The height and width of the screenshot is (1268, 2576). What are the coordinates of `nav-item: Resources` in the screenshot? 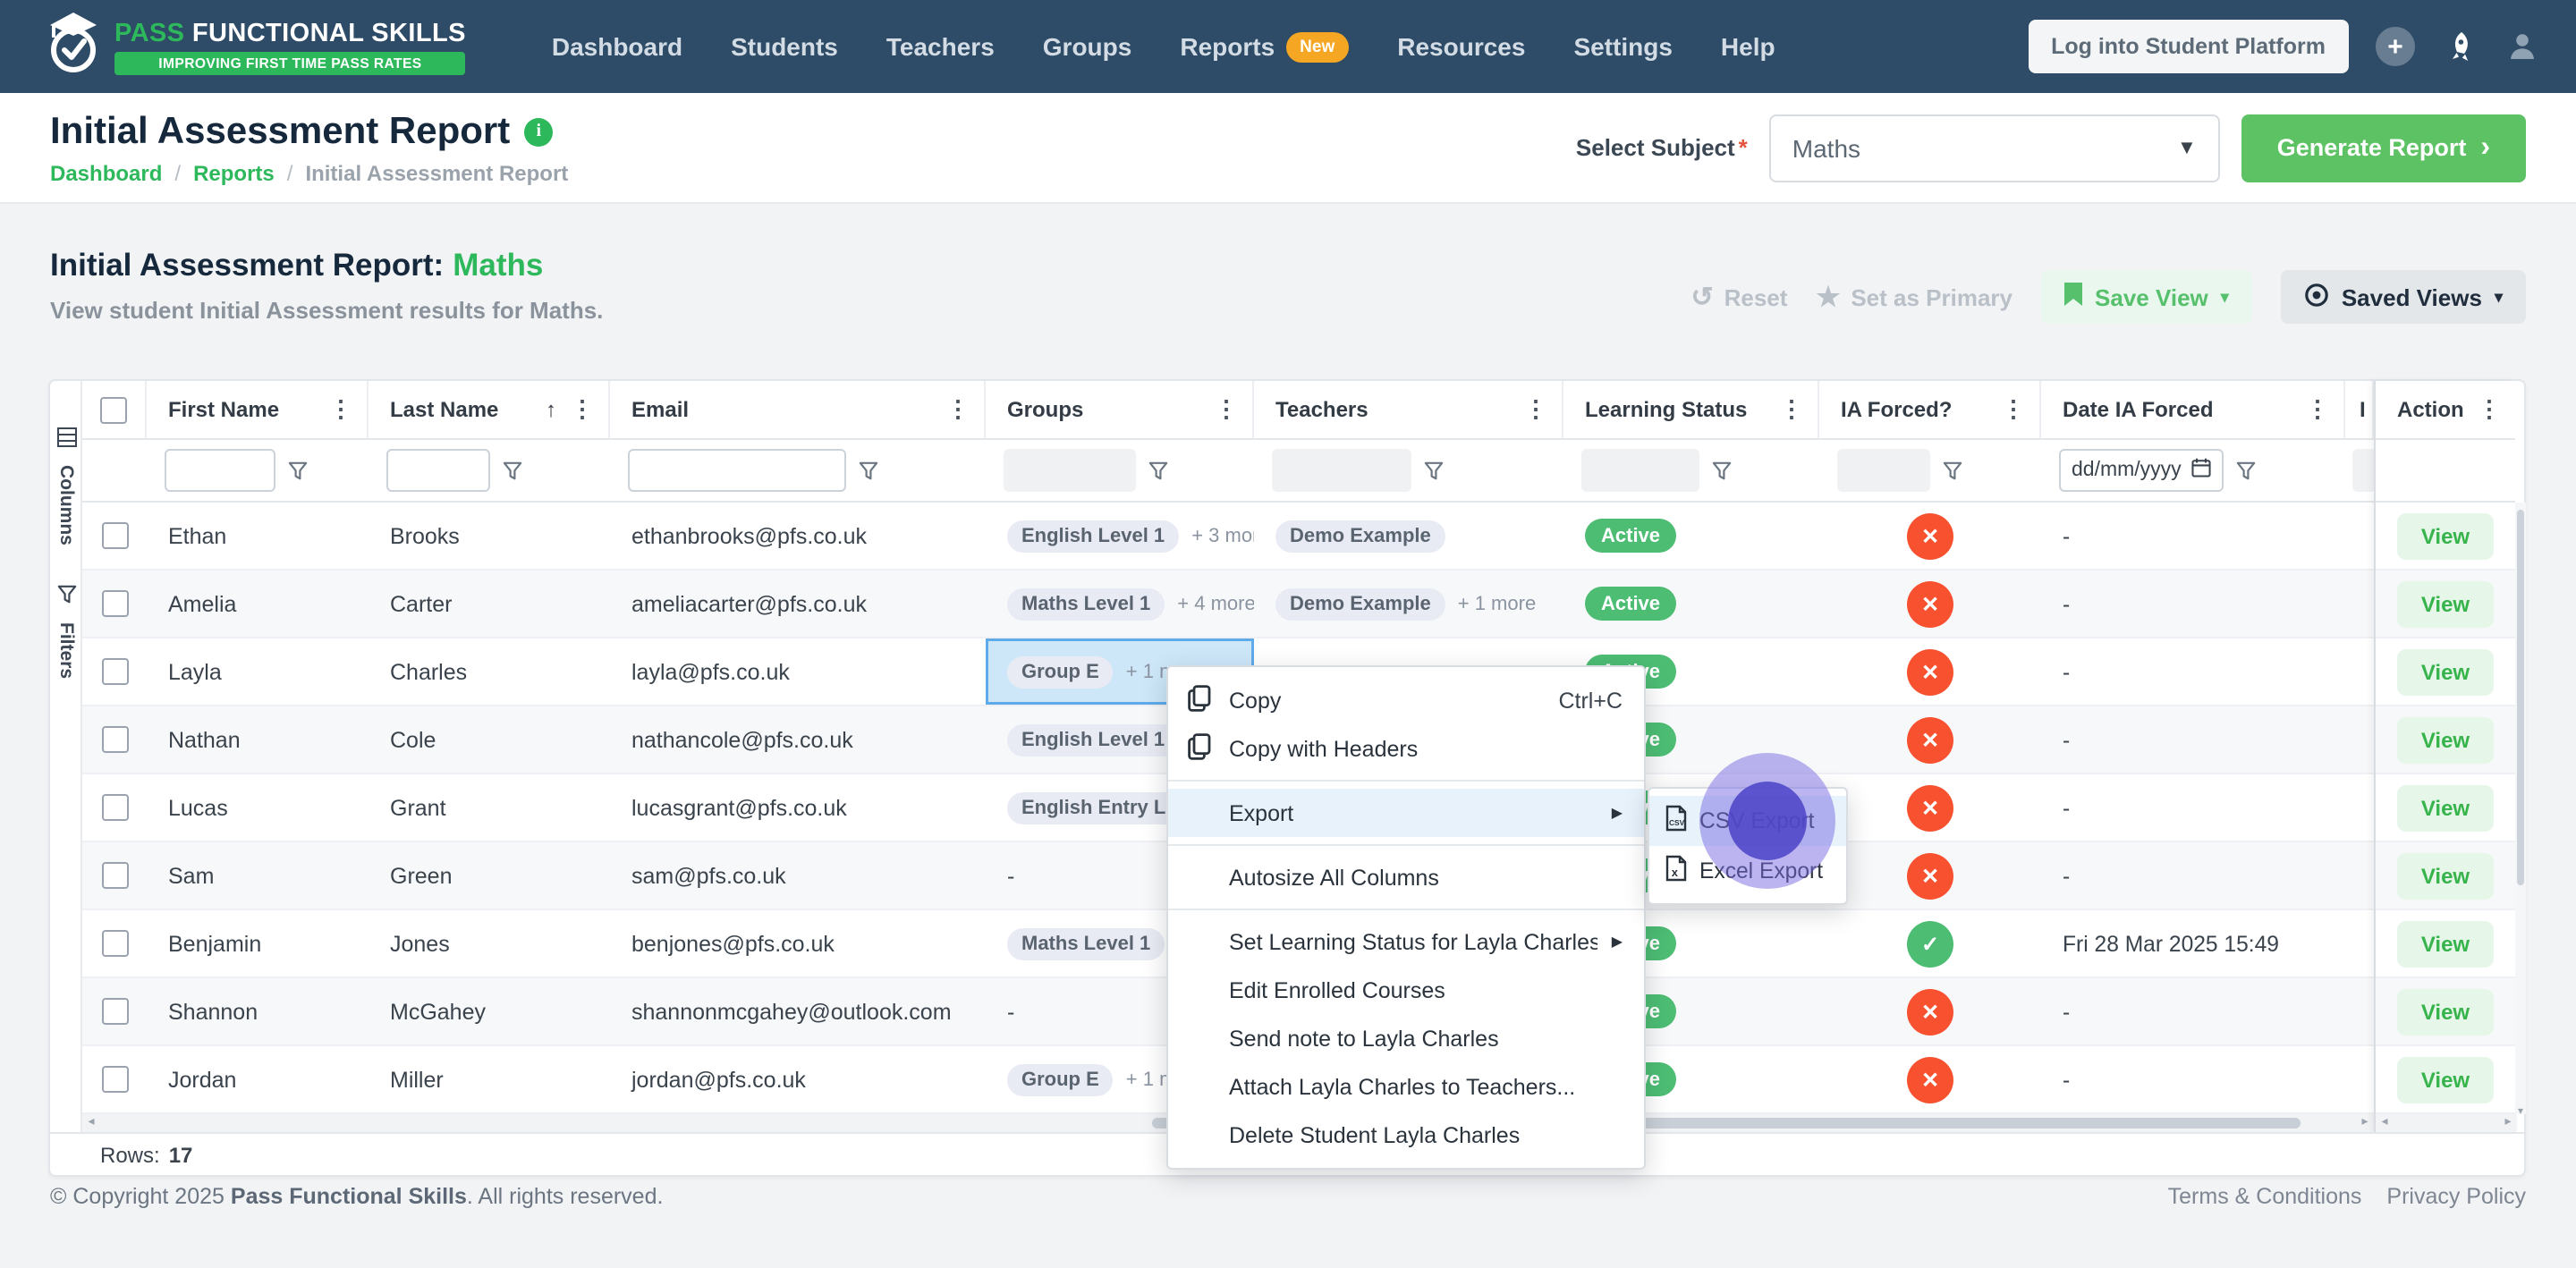 It's located at (1461, 46).